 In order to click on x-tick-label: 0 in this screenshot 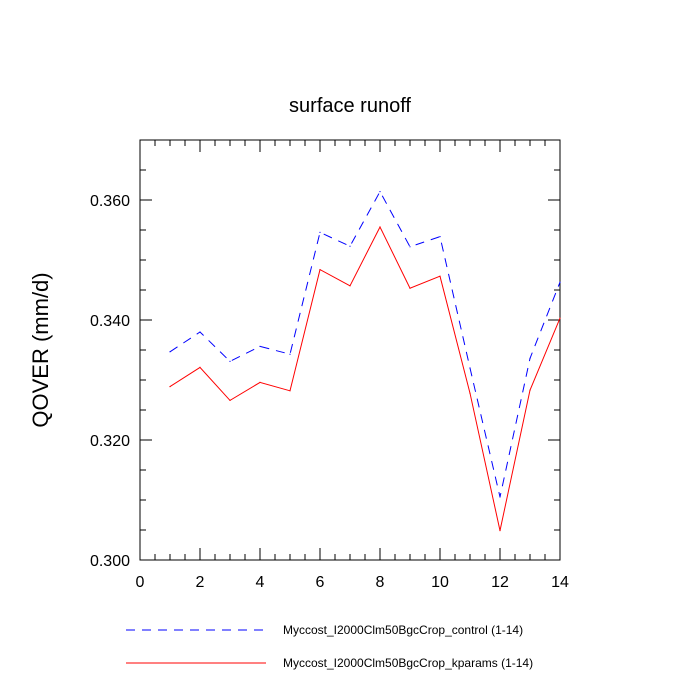, I will do `click(140, 582)`.